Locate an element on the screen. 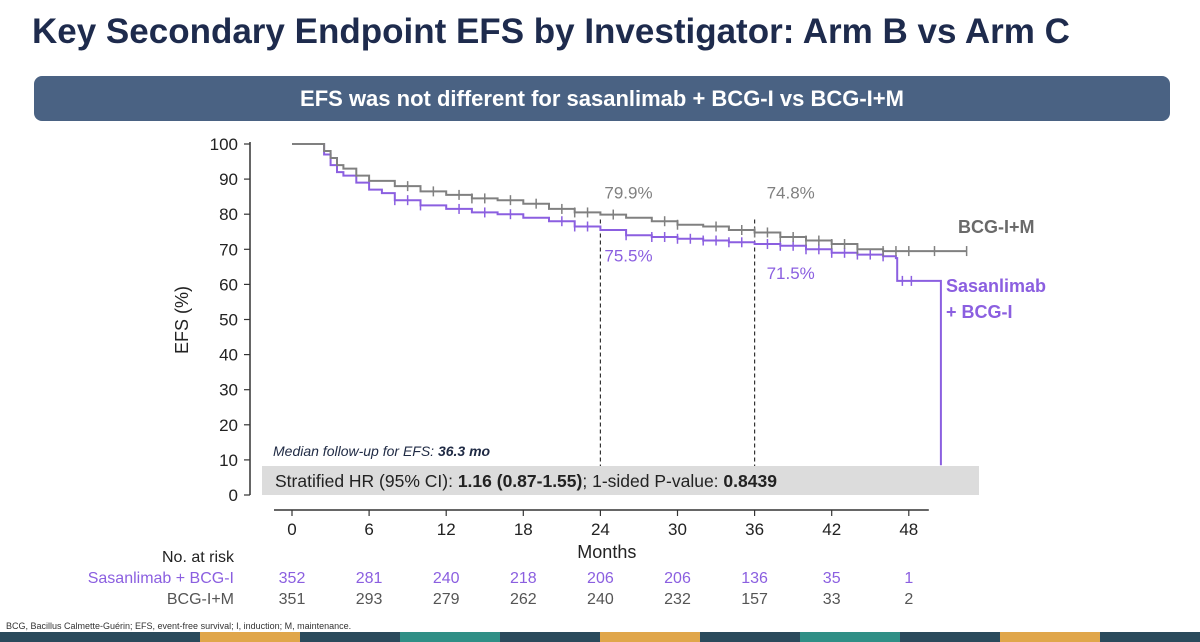 This screenshot has height=642, width=1200. risk-cell: 218 is located at coordinates (523, 578).